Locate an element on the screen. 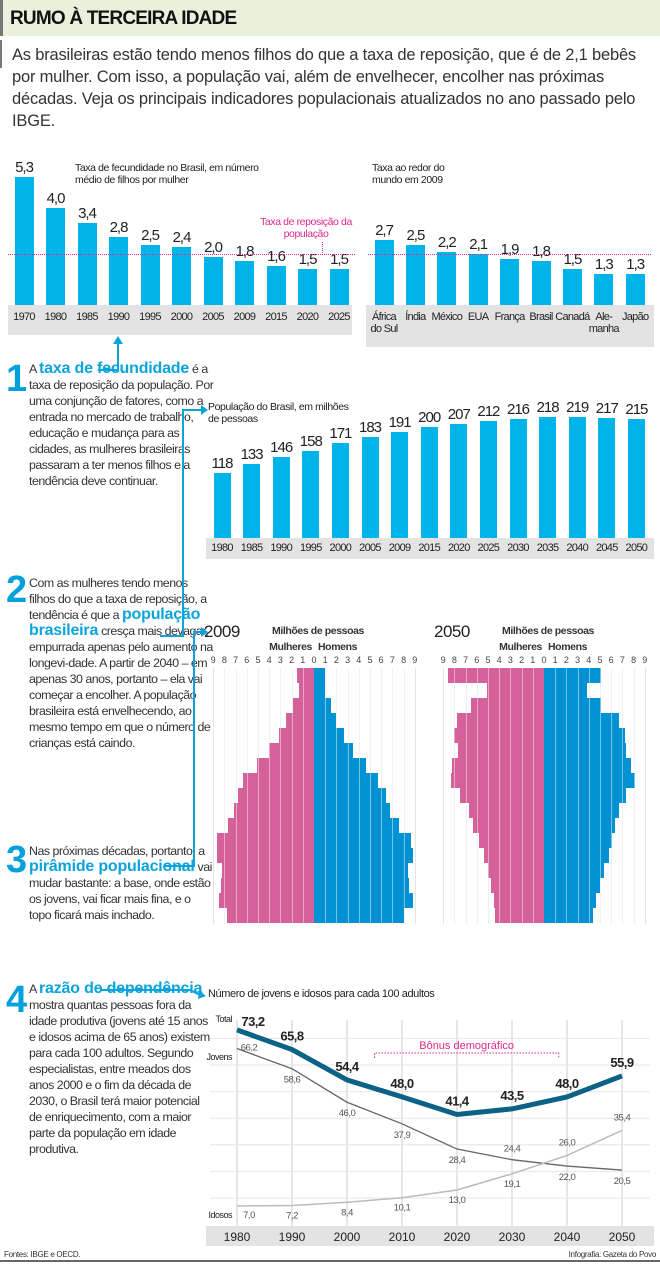 The width and height of the screenshot is (660, 1264). tick-label: 1985 is located at coordinates (251, 548).